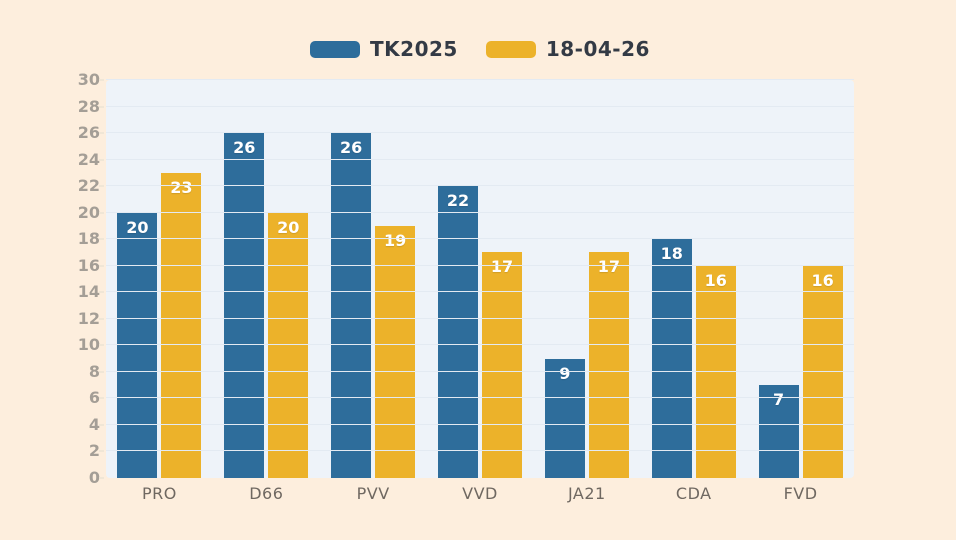 This screenshot has height=540, width=956. Describe the element at coordinates (373, 493) in the screenshot. I see `x-category-label-pvv: PVV` at that location.